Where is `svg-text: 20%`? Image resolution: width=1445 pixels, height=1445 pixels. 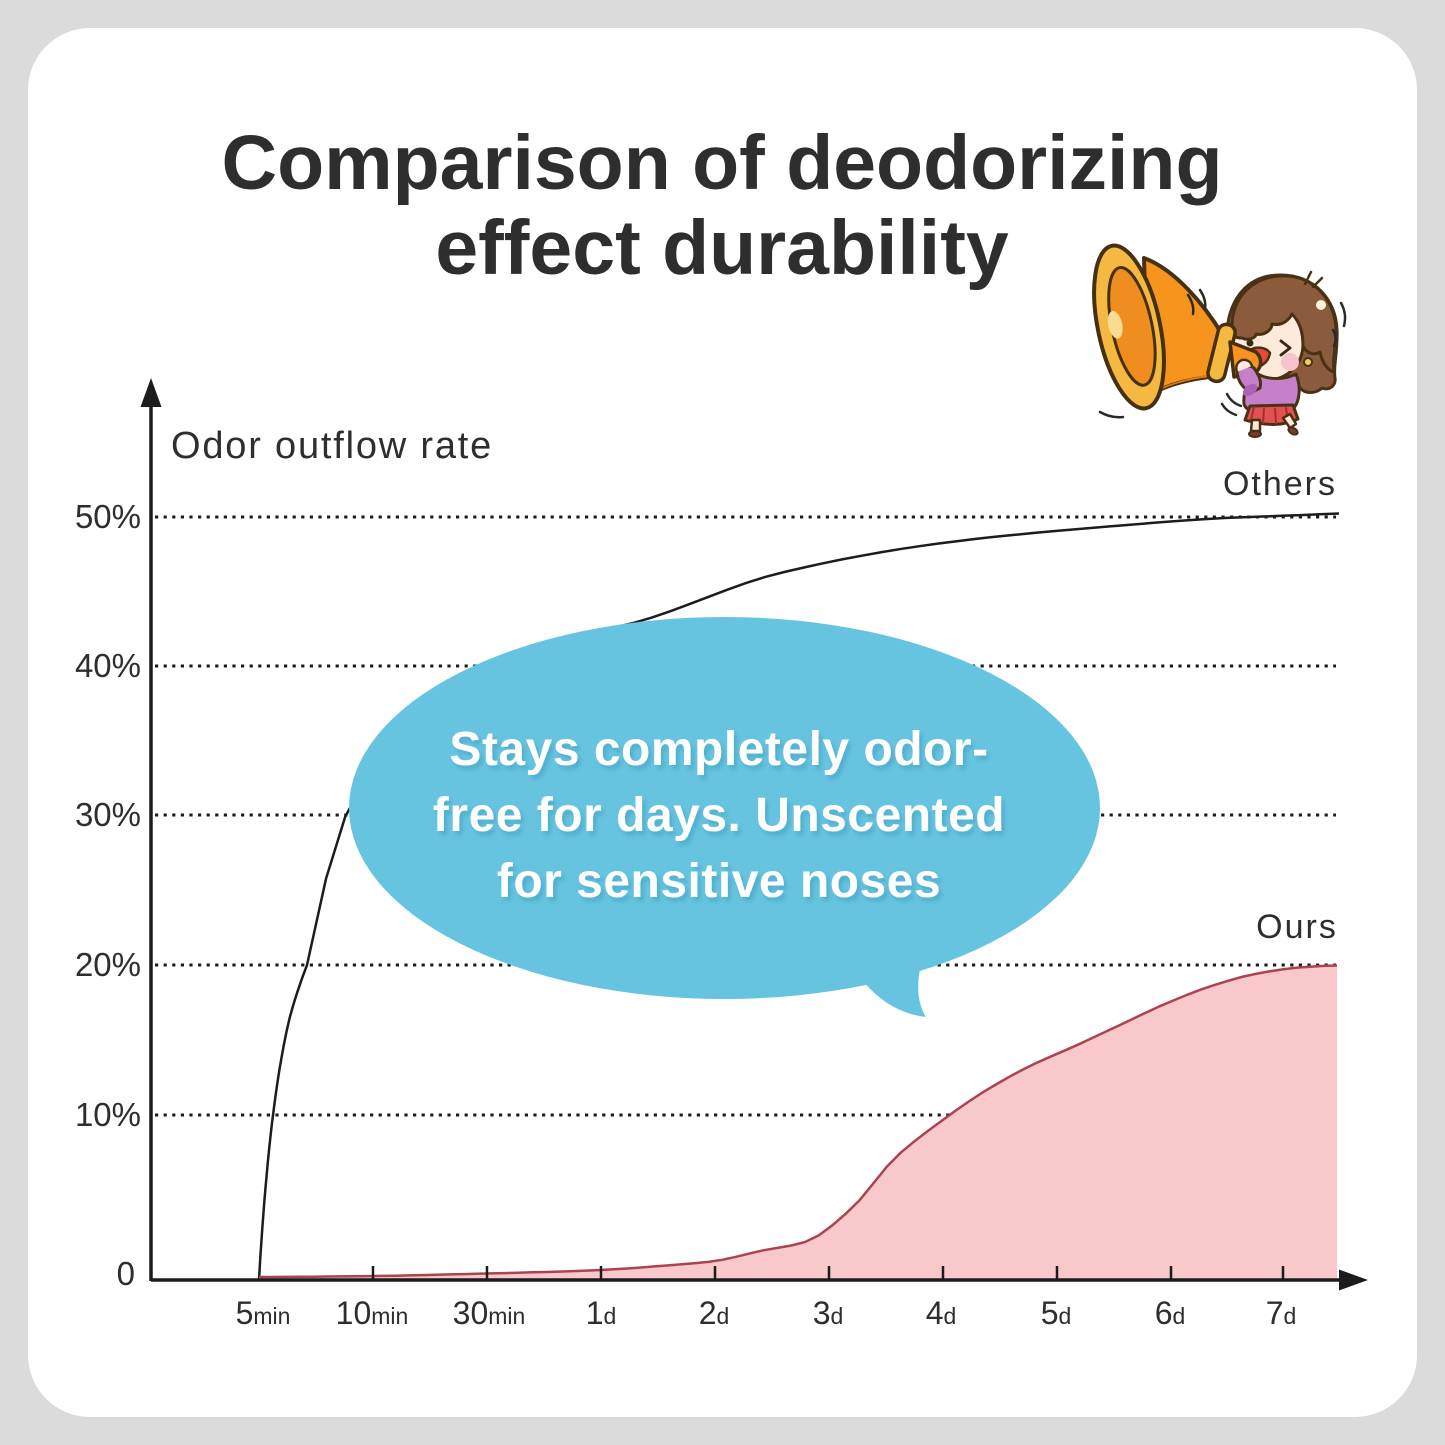
svg-text: 20% is located at coordinates (108, 964).